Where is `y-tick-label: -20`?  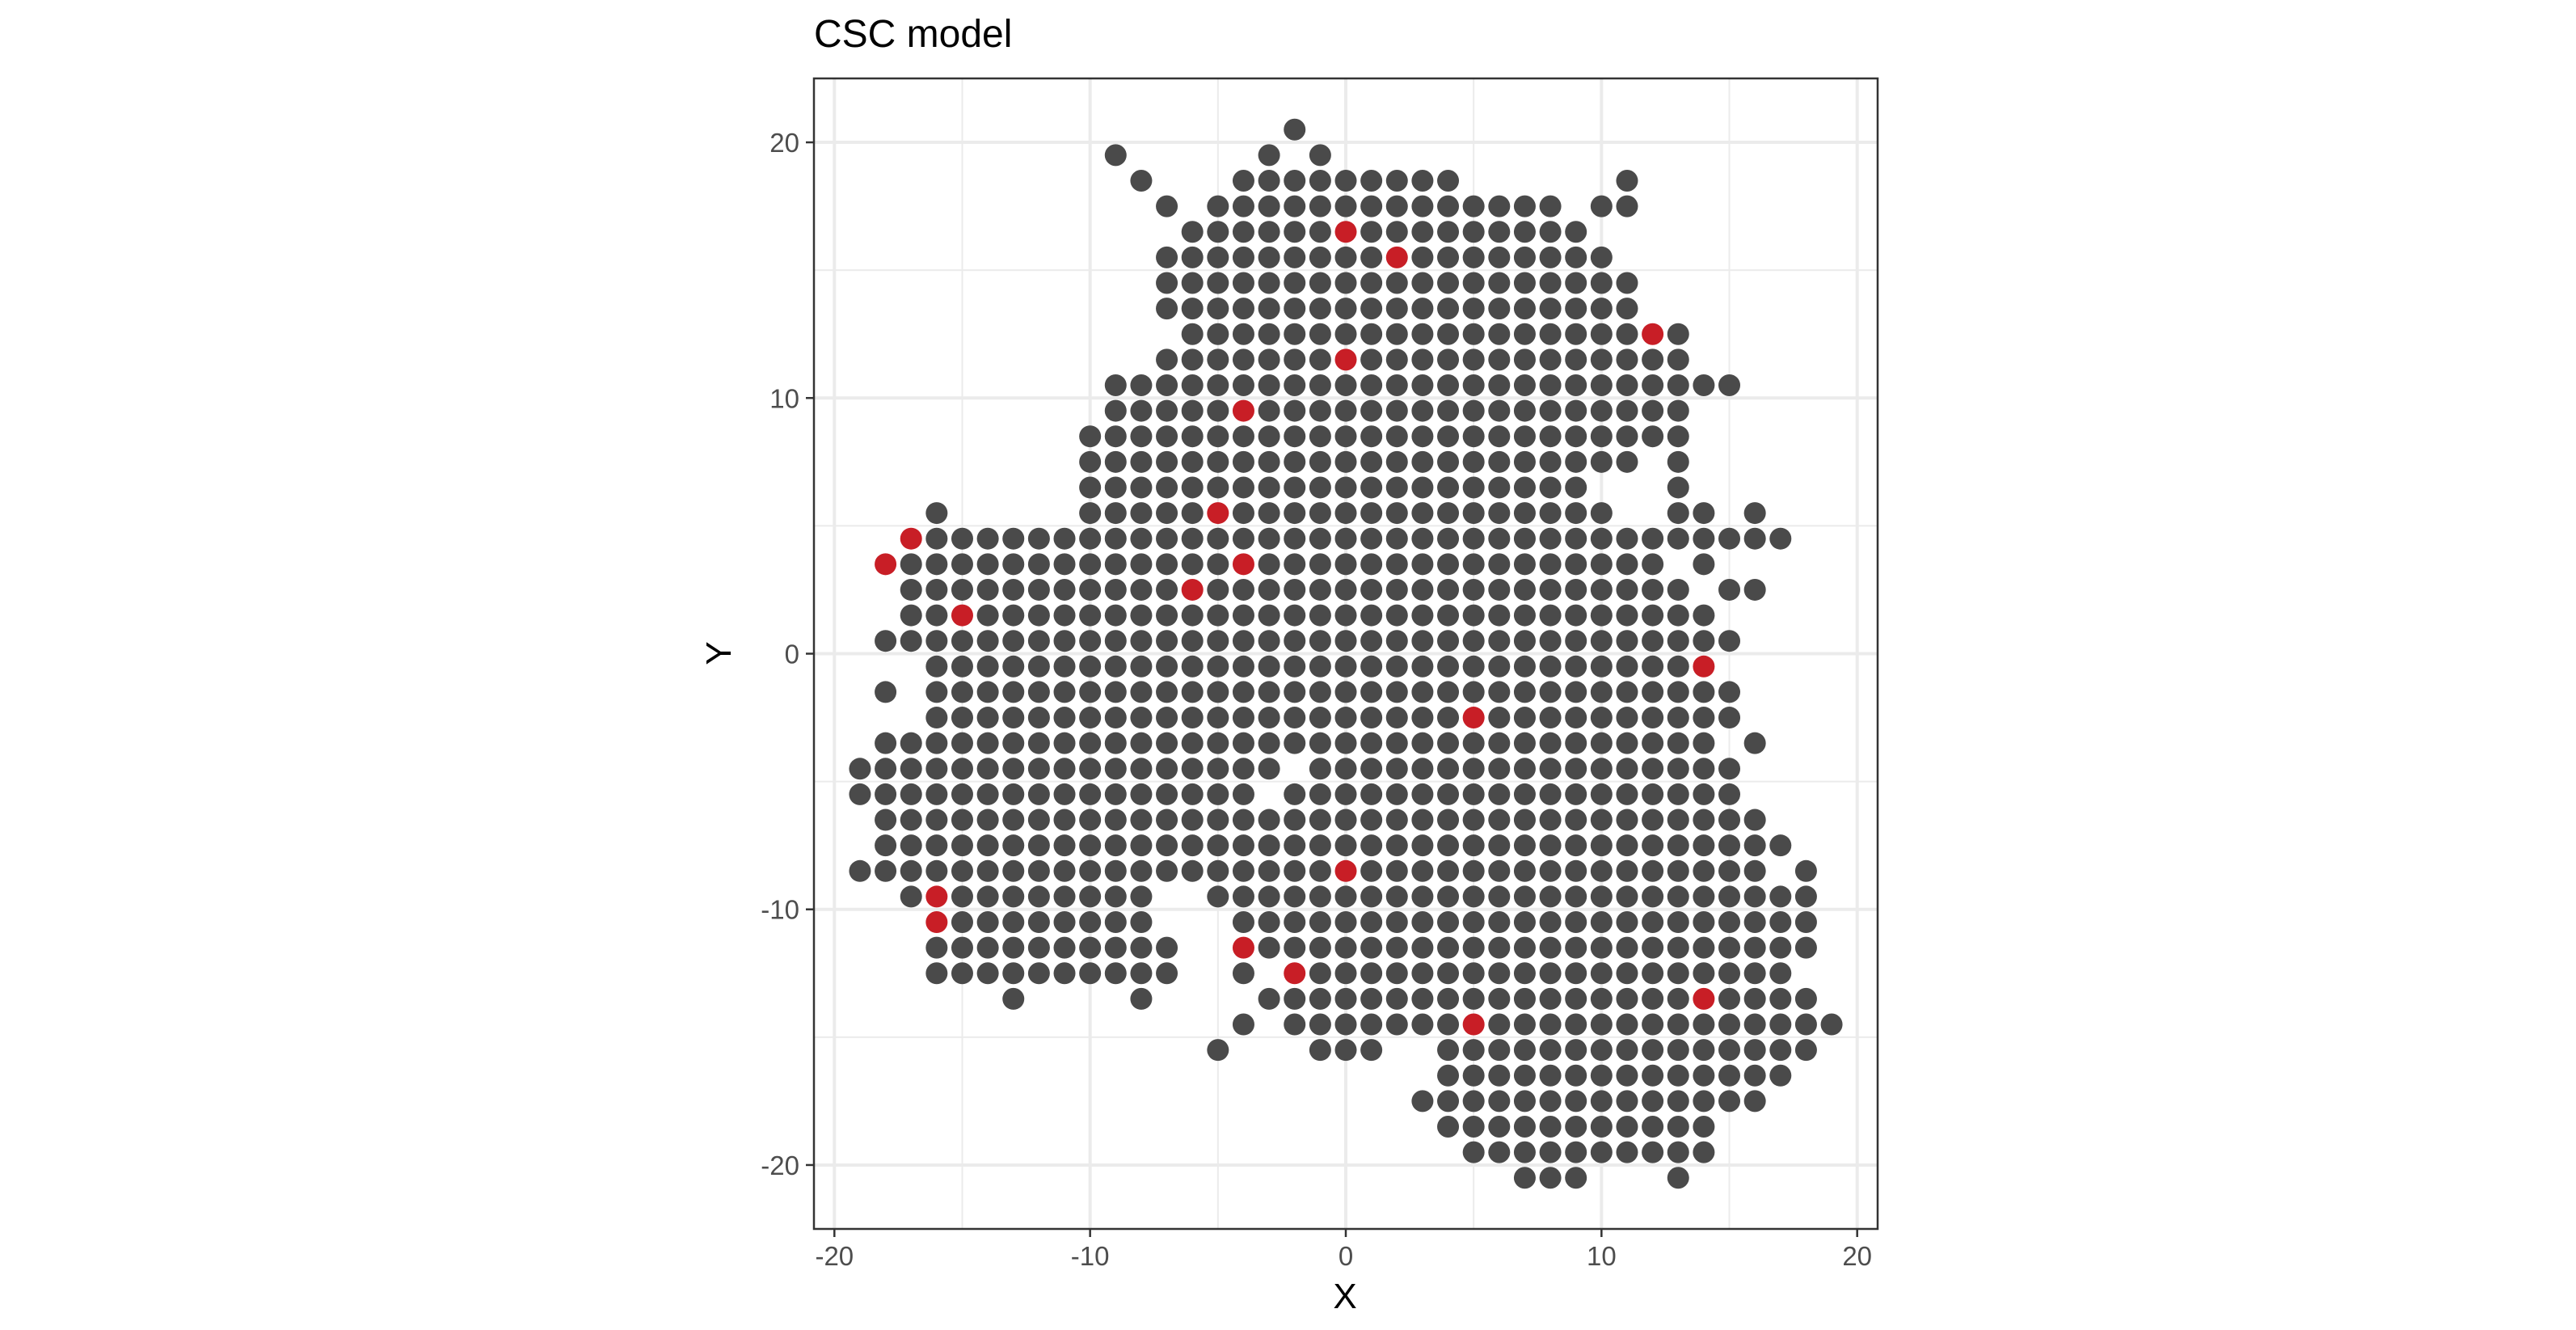
y-tick-label: -20 is located at coordinates (780, 1165).